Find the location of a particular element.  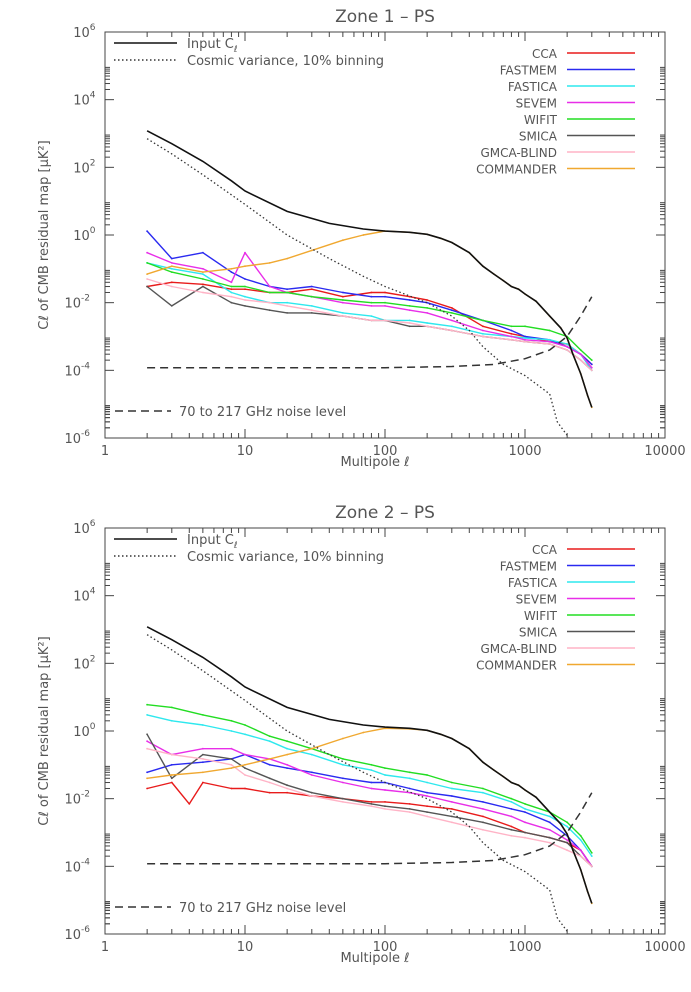

y-tick-label: 10⁻⁶ is located at coordinates (77, 438).